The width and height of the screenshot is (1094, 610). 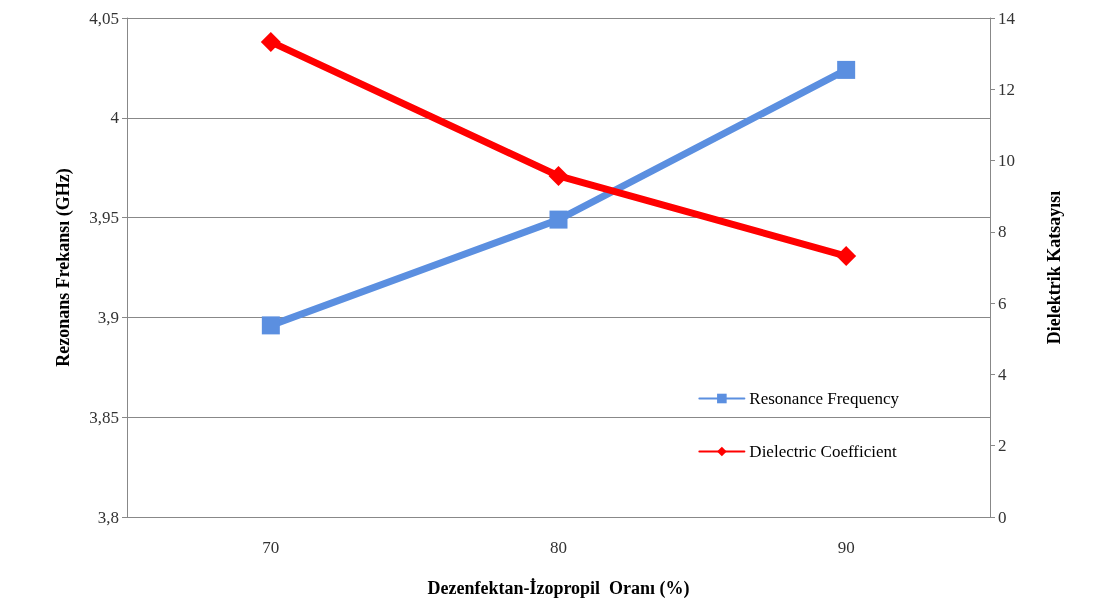 I want to click on y2-tick-label: 8, so click(x=1002, y=232).